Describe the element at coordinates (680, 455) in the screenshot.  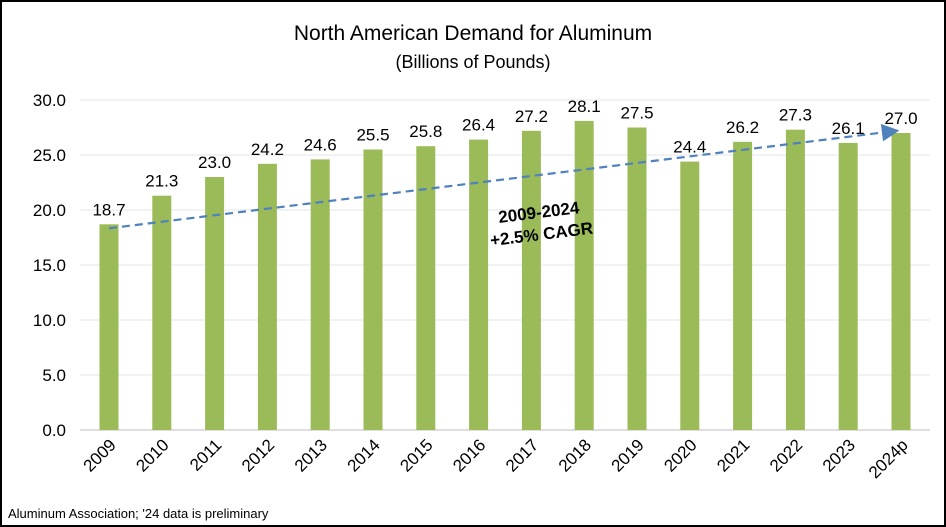
I see `x-tick-label: 2020` at that location.